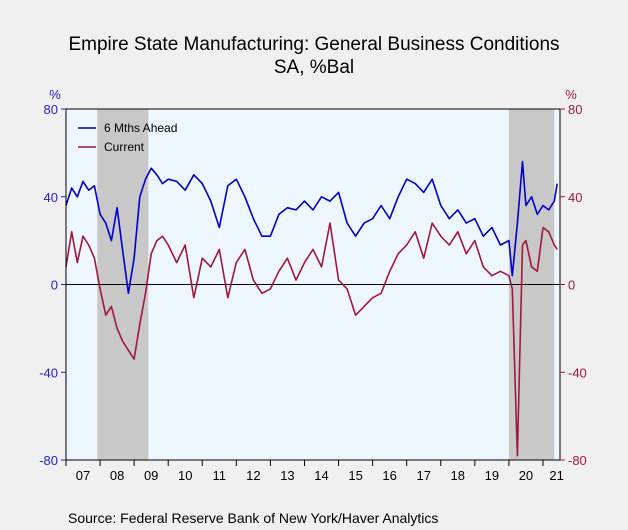  What do you see at coordinates (571, 94) in the screenshot?
I see `right-axis-unit: %` at bounding box center [571, 94].